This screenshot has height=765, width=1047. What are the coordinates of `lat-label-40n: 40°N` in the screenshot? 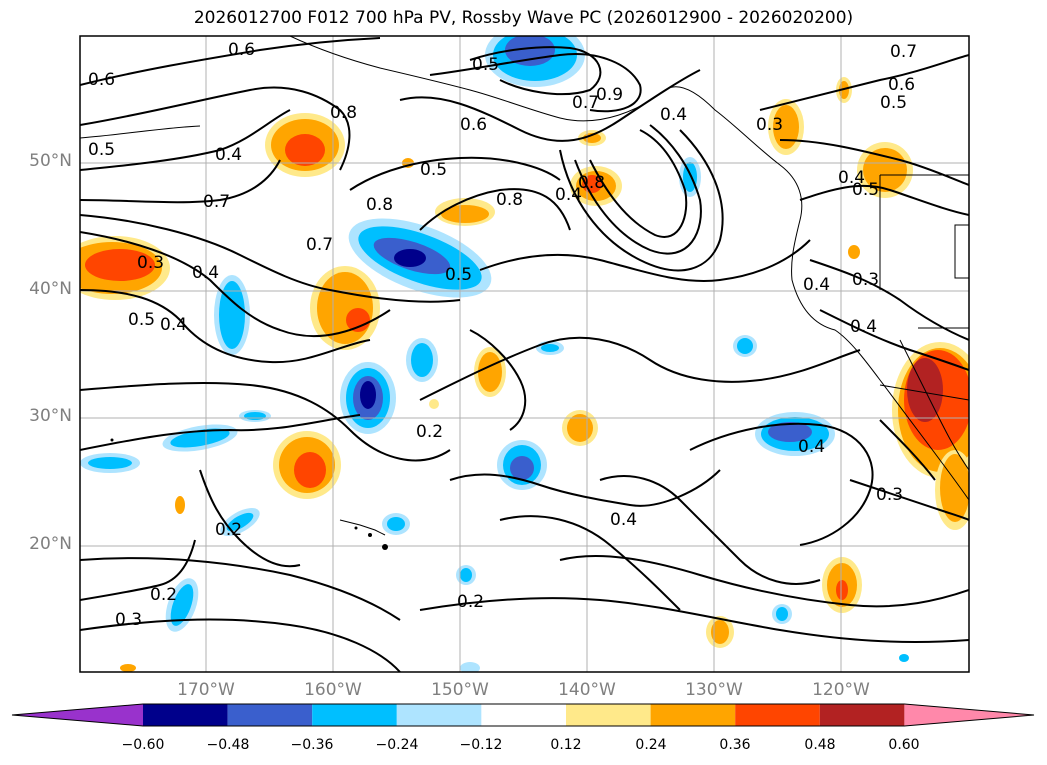 It's located at (50, 289).